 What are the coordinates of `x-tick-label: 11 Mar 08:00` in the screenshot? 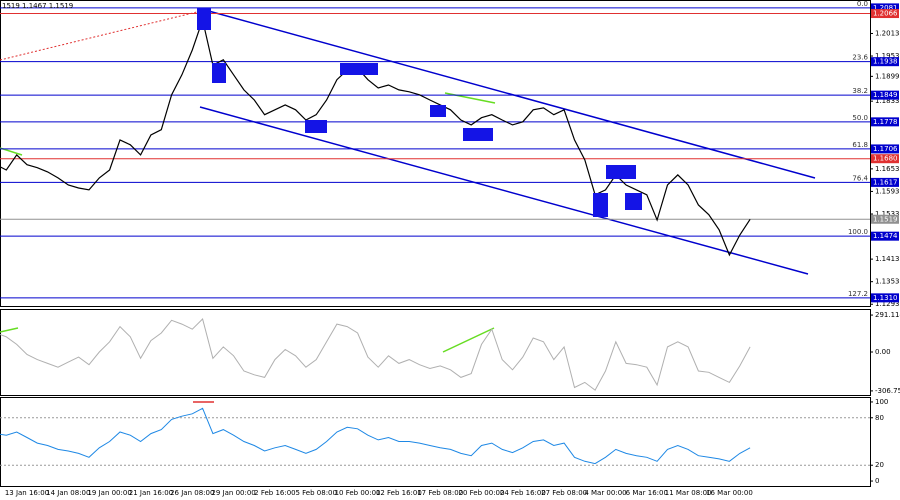 It's located at (688, 493).